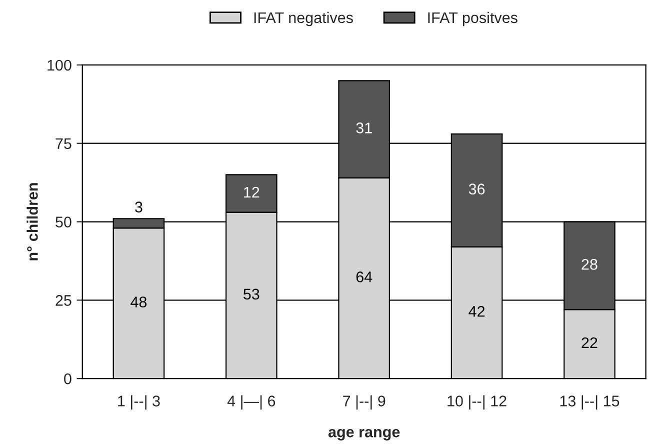 This screenshot has width=659, height=448. I want to click on x-axis-title: age range, so click(364, 434).